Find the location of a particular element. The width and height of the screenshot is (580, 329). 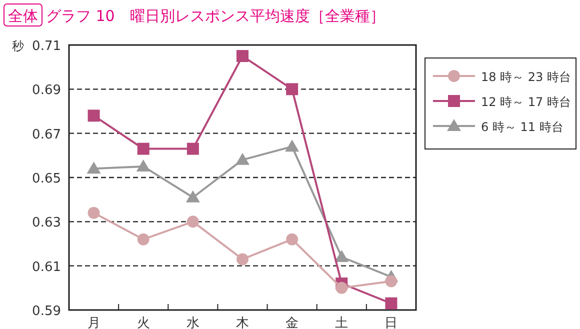

y-axis-title: 秒 is located at coordinates (18, 46).